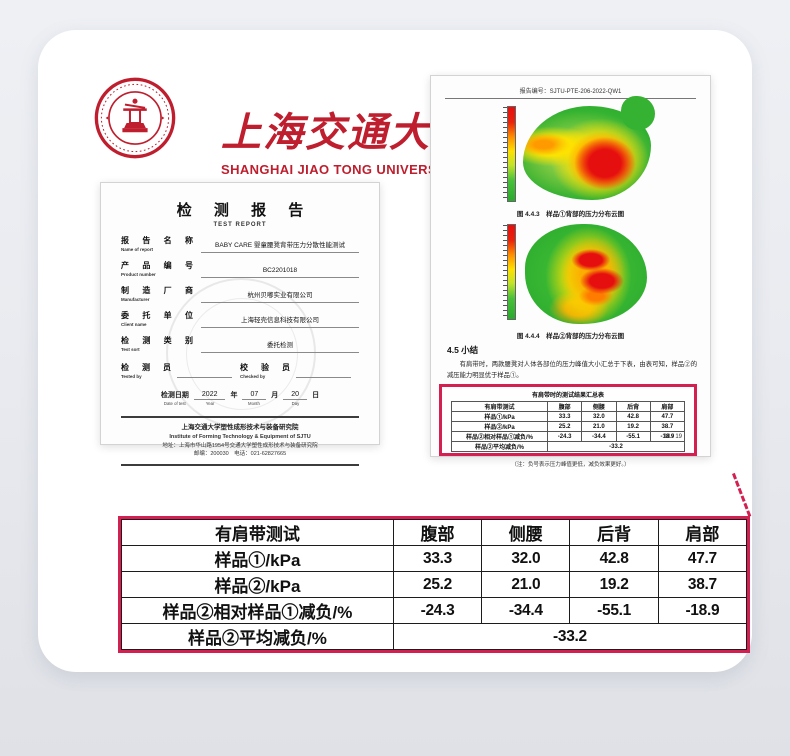 The image size is (790, 756). What do you see at coordinates (130, 350) in the screenshot?
I see `field-label-en: Test sort` at bounding box center [130, 350].